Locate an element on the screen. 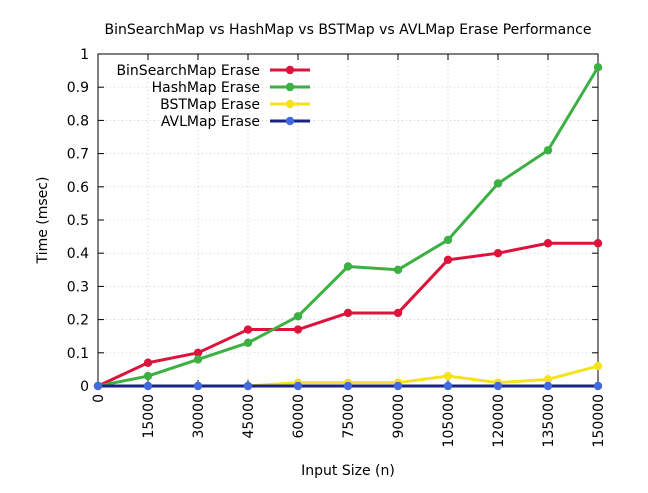 The height and width of the screenshot is (493, 648). y-tick-label: 0.9 is located at coordinates (78, 88).